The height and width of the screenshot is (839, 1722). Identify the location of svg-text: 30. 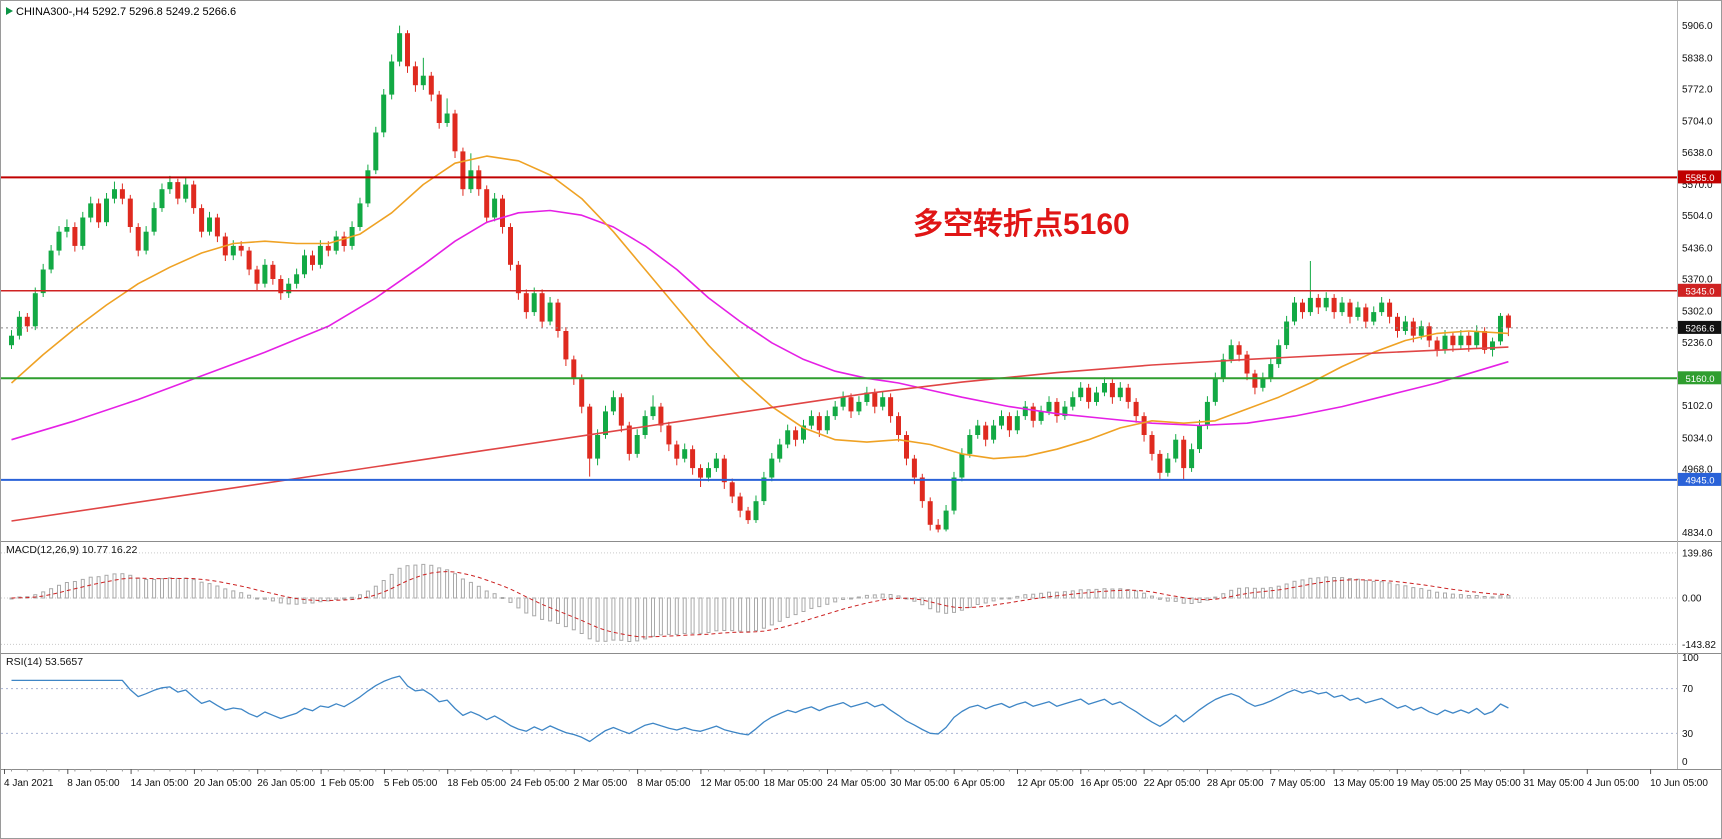
(1688, 734).